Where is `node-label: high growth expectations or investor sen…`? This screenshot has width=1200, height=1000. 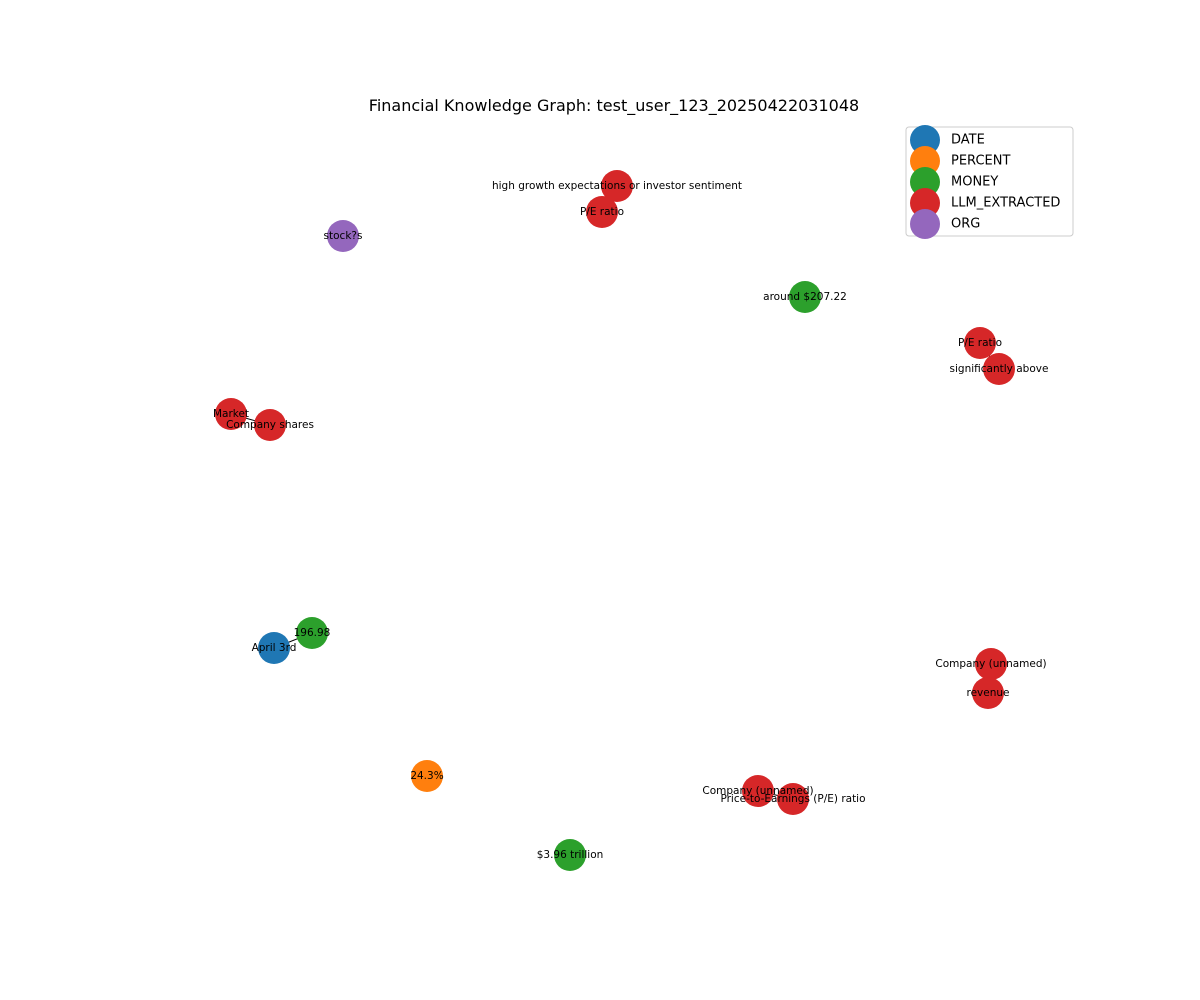
node-label: high growth expectations or investor sen… is located at coordinates (617, 186).